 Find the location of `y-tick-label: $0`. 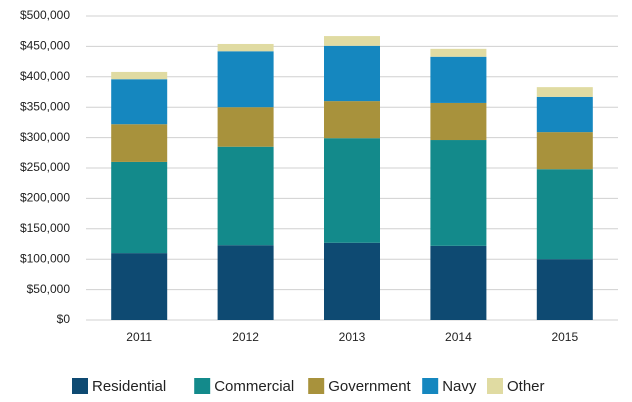

y-tick-label: $0 is located at coordinates (64, 319).